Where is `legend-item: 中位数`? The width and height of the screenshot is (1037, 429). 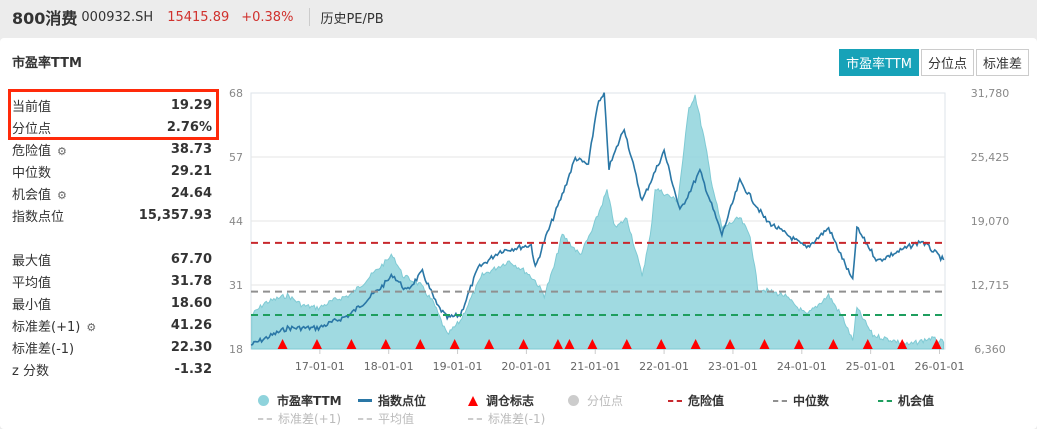
legend-item: 中位数 is located at coordinates (801, 400).